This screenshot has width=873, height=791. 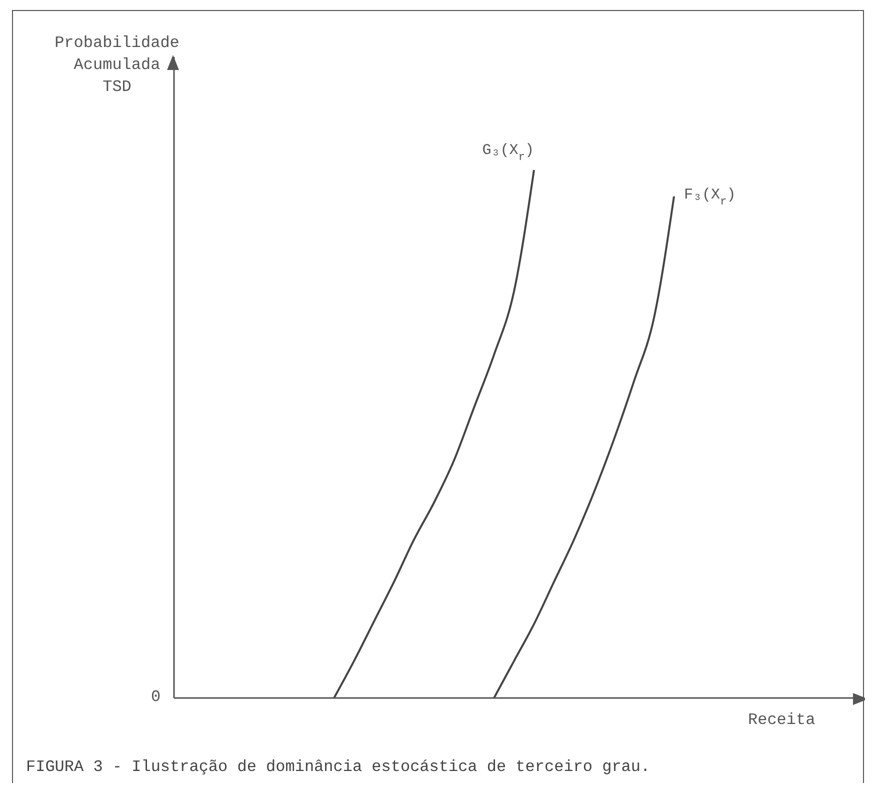 What do you see at coordinates (782, 720) in the screenshot?
I see `x-axis-title: Receita` at bounding box center [782, 720].